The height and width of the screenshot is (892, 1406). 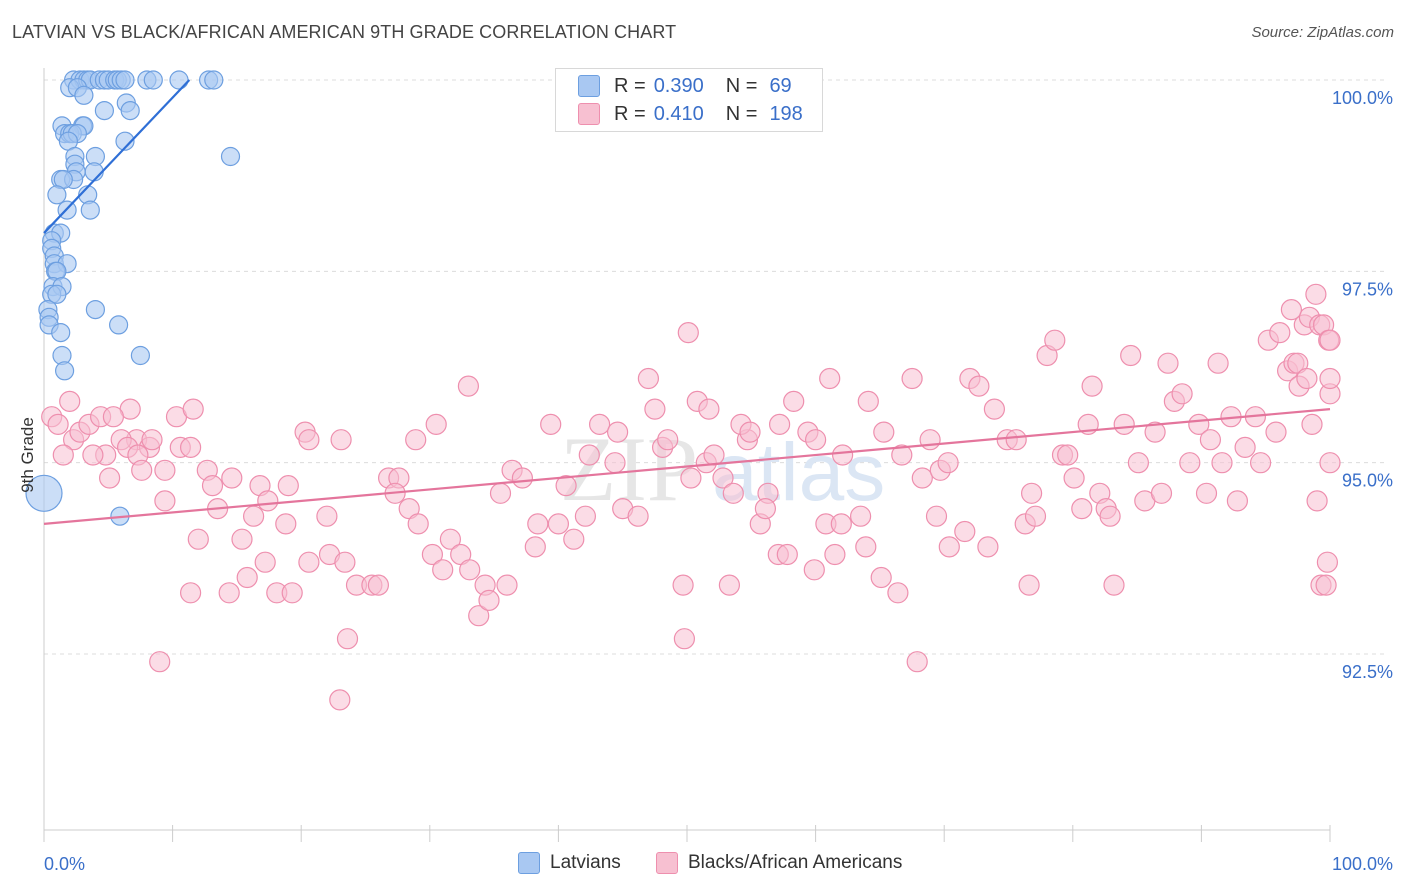 I want to click on y-tick-label: 100.0%, so click(x=1362, y=98).